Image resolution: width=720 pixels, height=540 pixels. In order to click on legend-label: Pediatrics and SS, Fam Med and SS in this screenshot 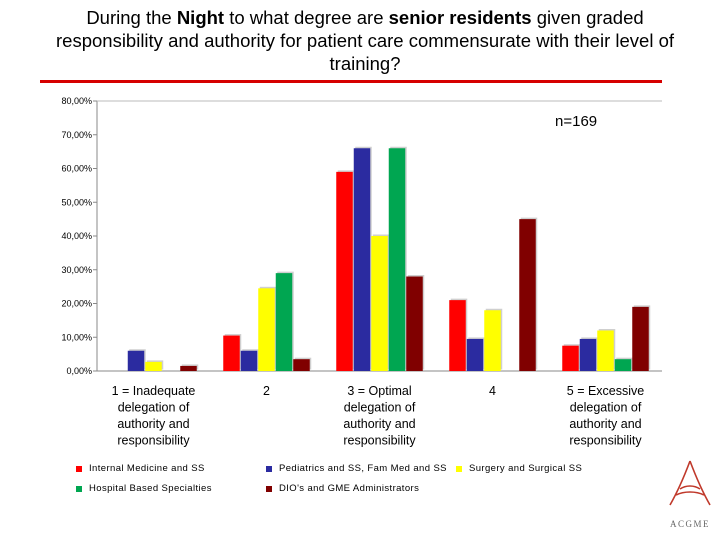, I will do `click(363, 468)`.